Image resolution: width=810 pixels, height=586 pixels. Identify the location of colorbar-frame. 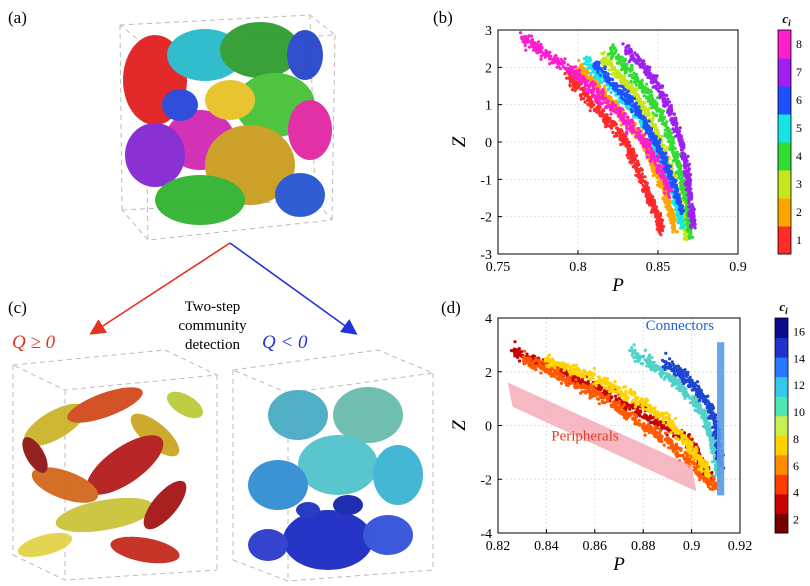
(784, 142).